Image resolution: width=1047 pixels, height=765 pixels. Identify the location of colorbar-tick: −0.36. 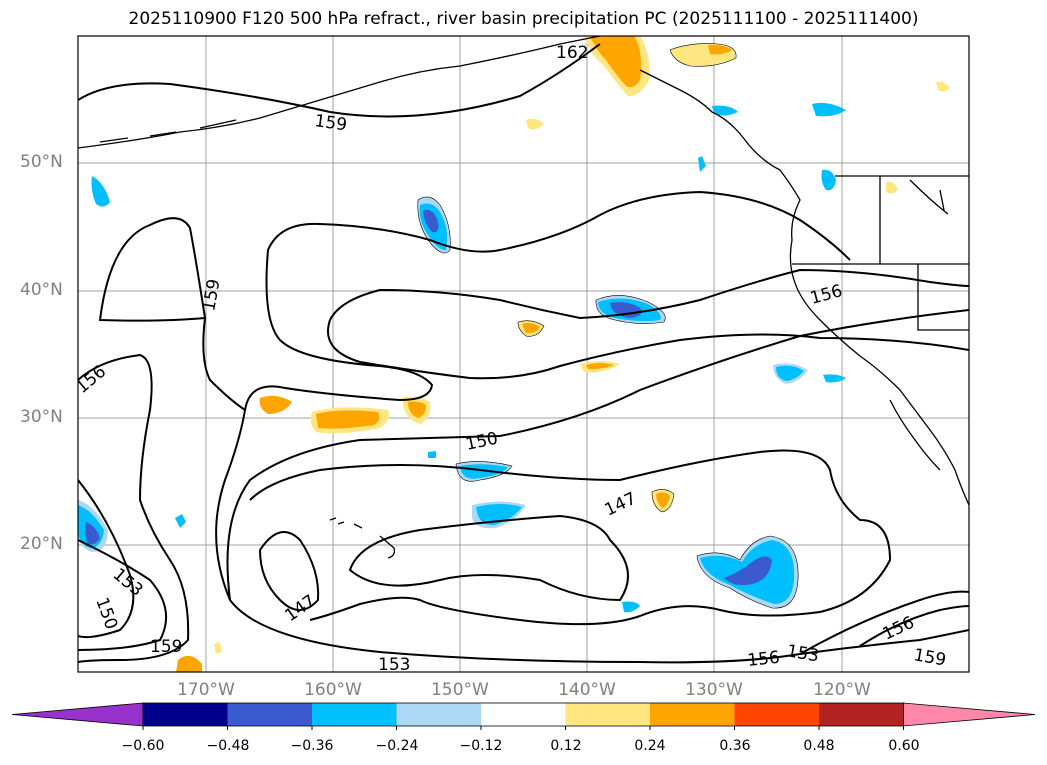
(312, 746).